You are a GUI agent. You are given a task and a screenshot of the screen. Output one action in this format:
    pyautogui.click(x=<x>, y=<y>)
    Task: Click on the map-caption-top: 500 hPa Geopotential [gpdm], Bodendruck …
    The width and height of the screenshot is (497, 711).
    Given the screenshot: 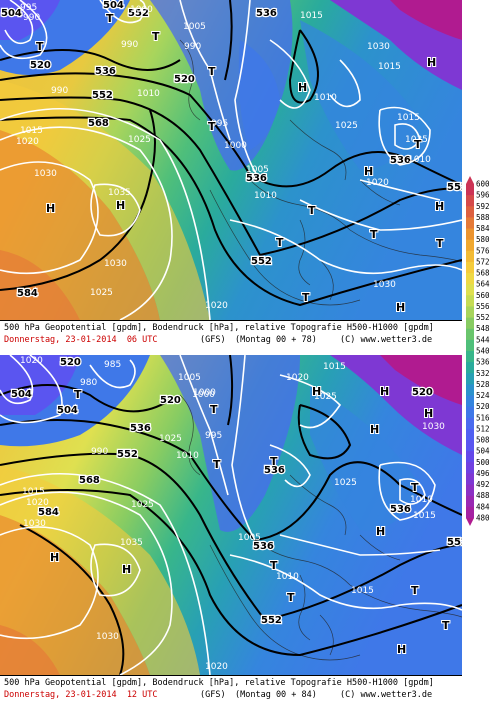 What is the action you would take?
    pyautogui.click(x=231, y=335)
    